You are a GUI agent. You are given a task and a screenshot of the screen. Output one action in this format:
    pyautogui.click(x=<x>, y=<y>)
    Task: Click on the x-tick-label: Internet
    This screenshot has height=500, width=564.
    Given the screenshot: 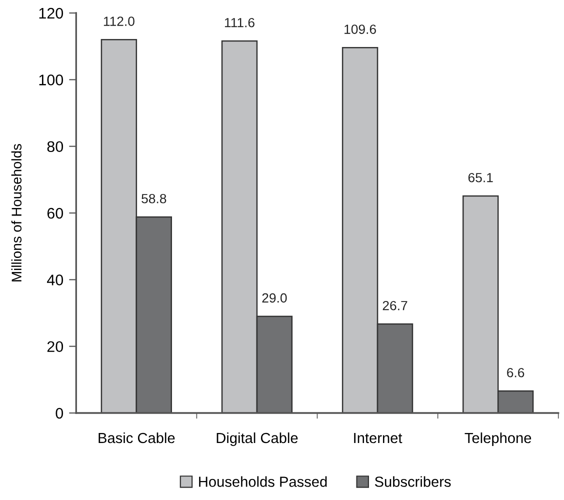 What is the action you would take?
    pyautogui.click(x=378, y=438)
    